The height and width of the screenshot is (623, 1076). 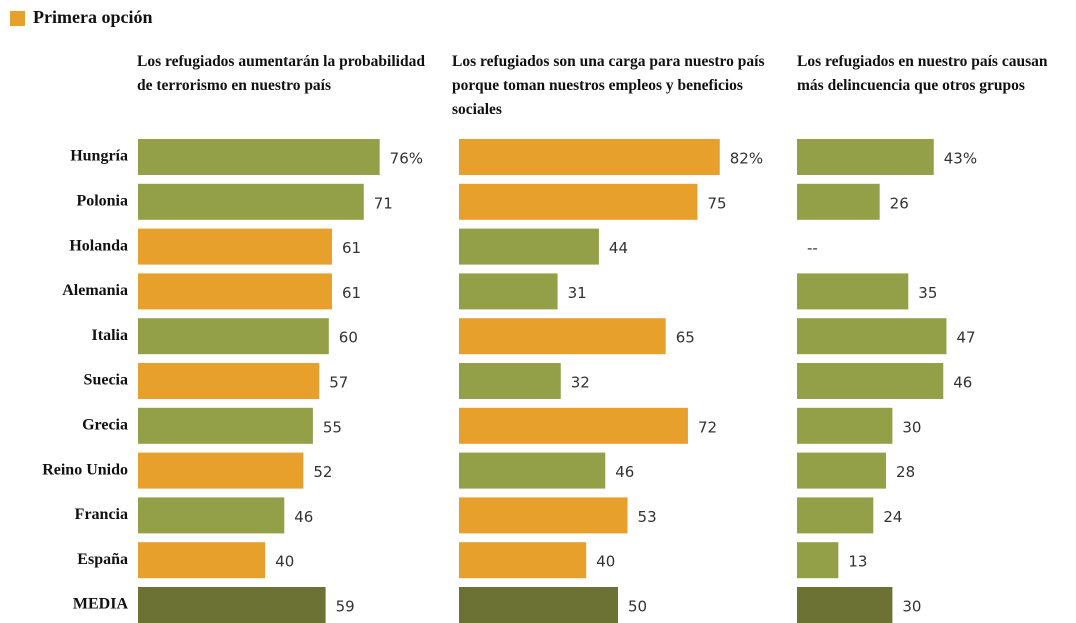 What do you see at coordinates (85, 469) in the screenshot?
I see `category-label: Reino Unido` at bounding box center [85, 469].